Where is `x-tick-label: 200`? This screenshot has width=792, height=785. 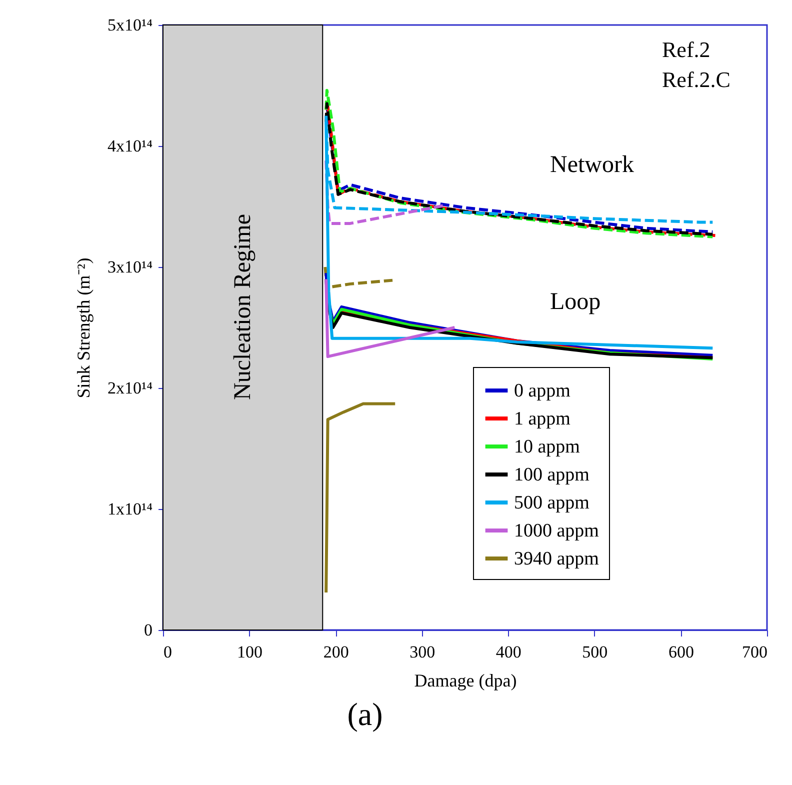
x-tick-label: 200 is located at coordinates (336, 652).